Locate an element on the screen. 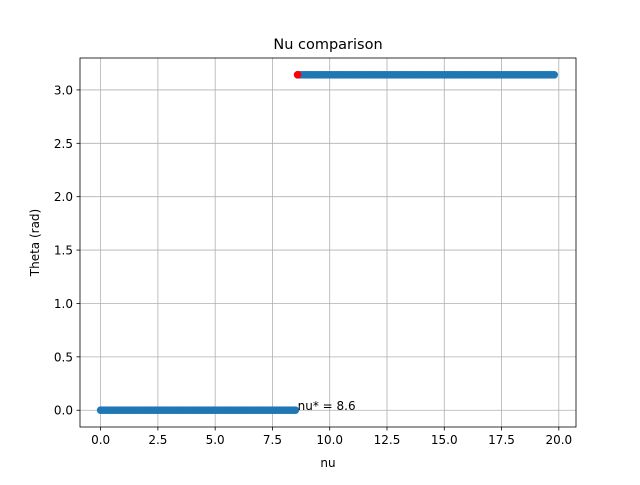 This screenshot has height=485, width=640. y-tick-label: 2.5 is located at coordinates (63, 144).